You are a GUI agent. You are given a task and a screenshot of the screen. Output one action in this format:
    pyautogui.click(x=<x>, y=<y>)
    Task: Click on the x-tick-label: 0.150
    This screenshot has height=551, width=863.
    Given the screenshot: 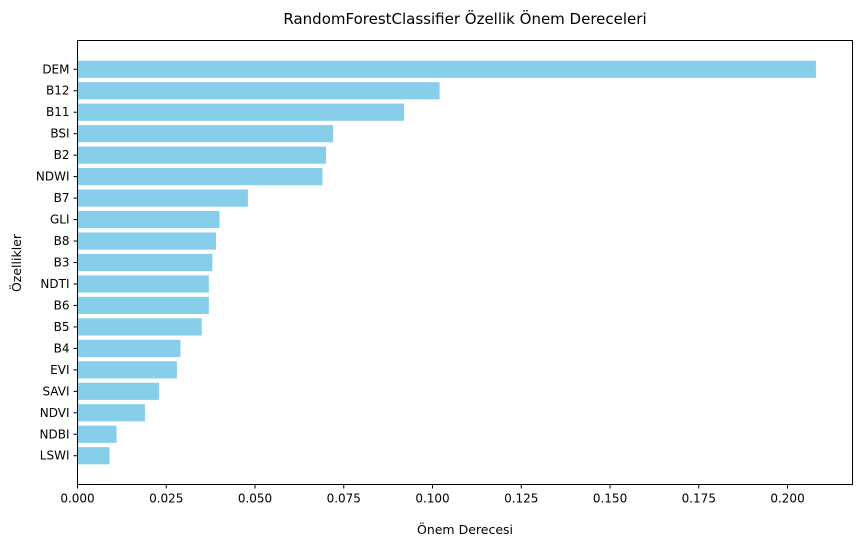 What is the action you would take?
    pyautogui.click(x=610, y=499)
    